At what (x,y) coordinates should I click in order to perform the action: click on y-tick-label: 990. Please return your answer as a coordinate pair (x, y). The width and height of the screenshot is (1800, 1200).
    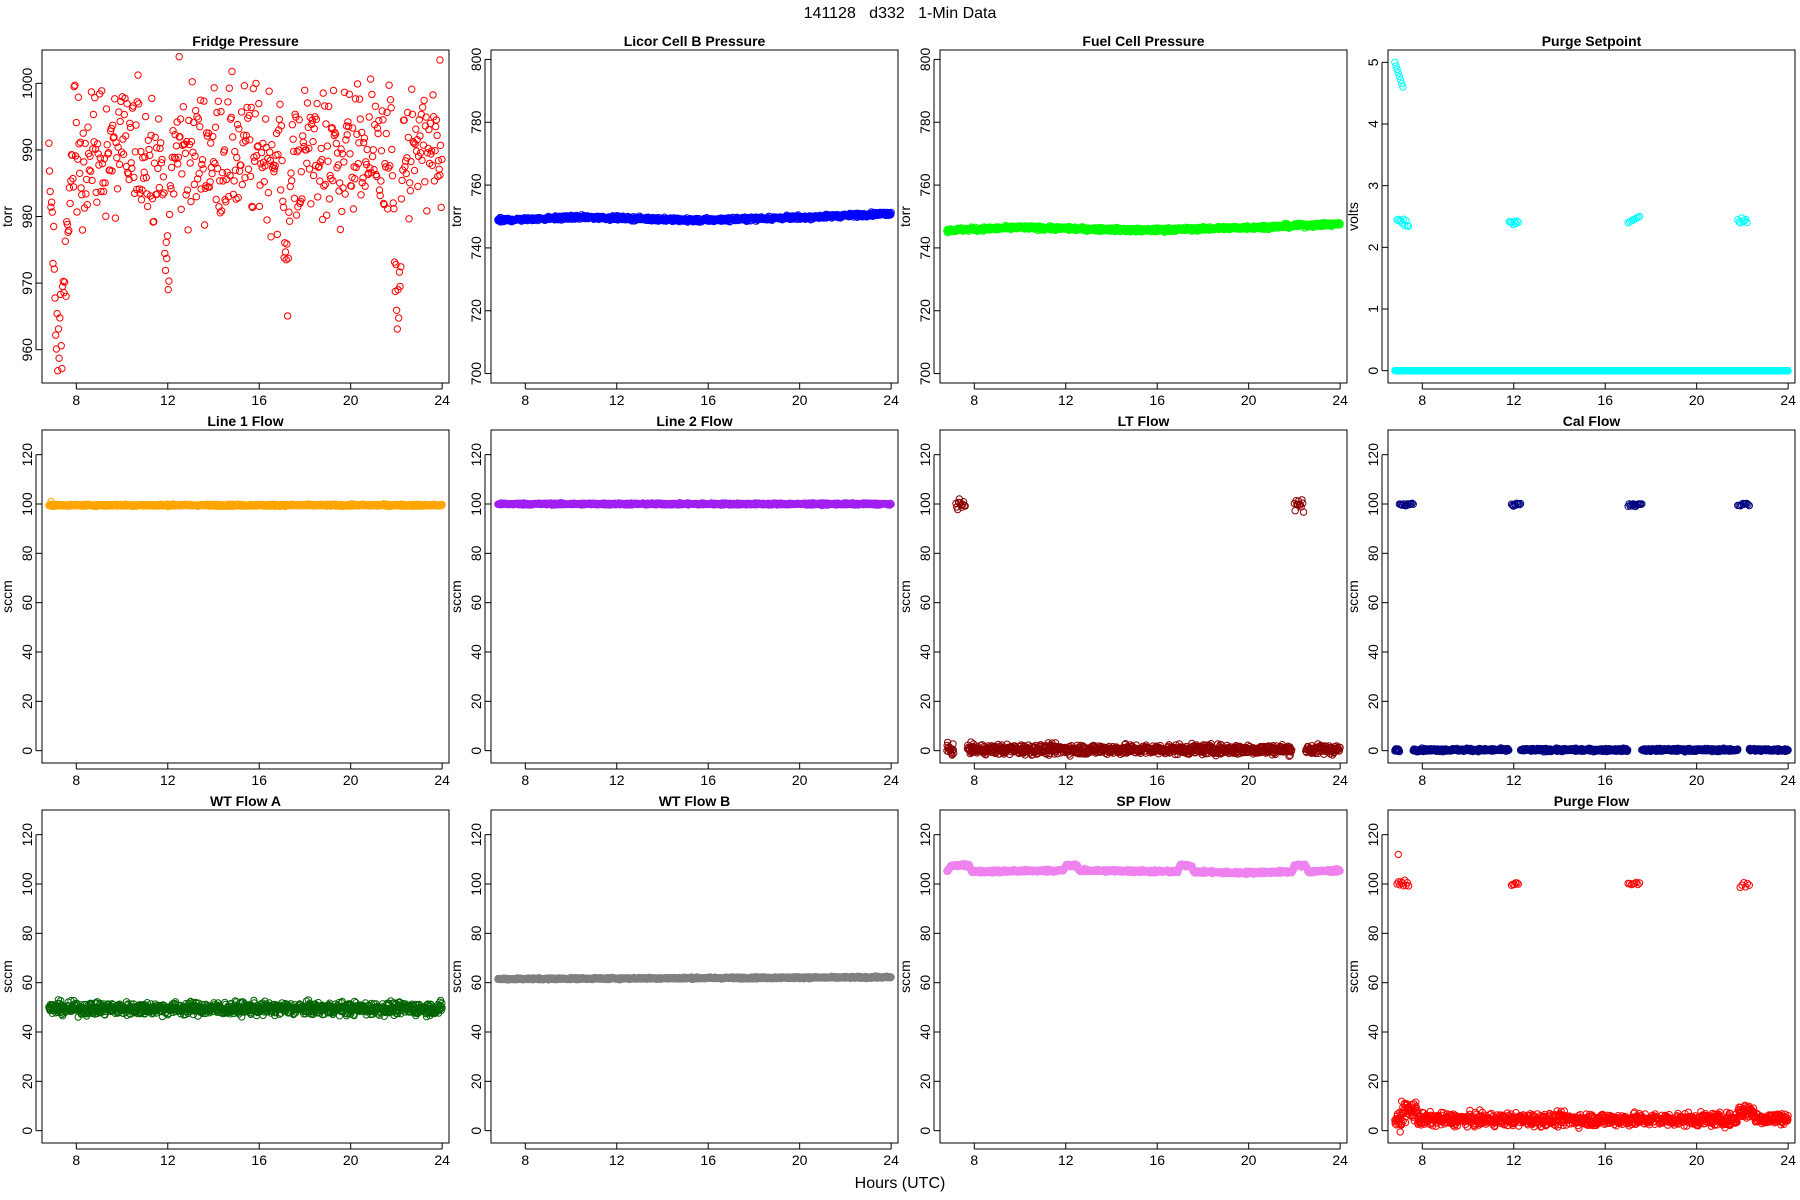
    Looking at the image, I should click on (27, 150).